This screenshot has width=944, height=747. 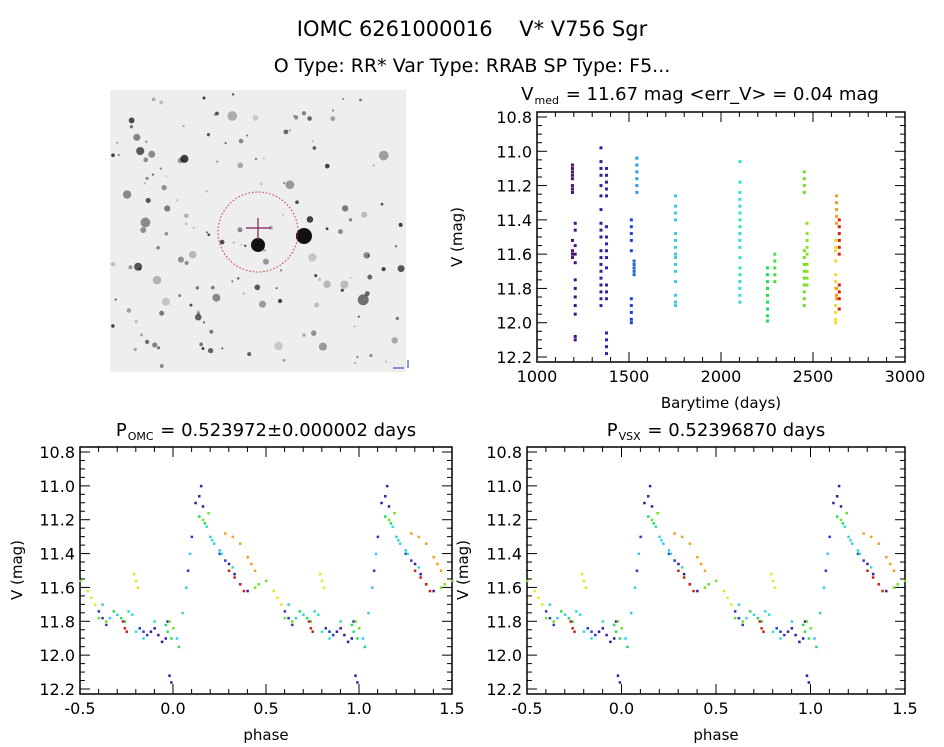 What do you see at coordinates (304, 236) in the screenshot?
I see `neighbor-star` at bounding box center [304, 236].